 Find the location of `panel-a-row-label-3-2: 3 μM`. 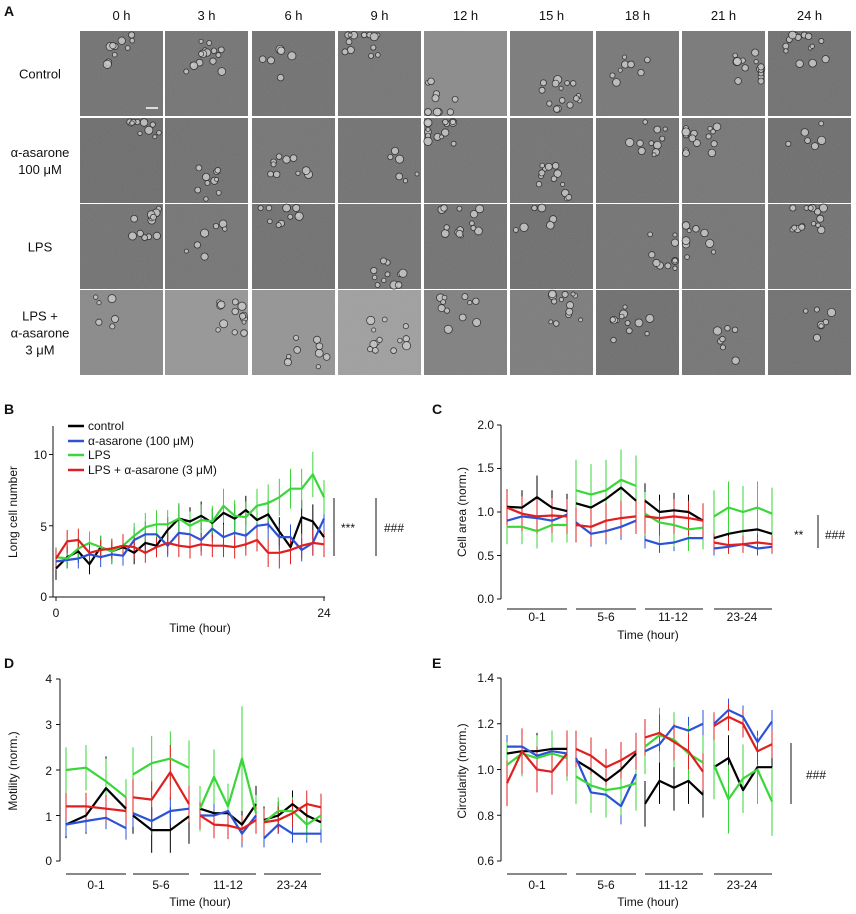

panel-a-row-label-3-2: 3 μM is located at coordinates (39, 350).